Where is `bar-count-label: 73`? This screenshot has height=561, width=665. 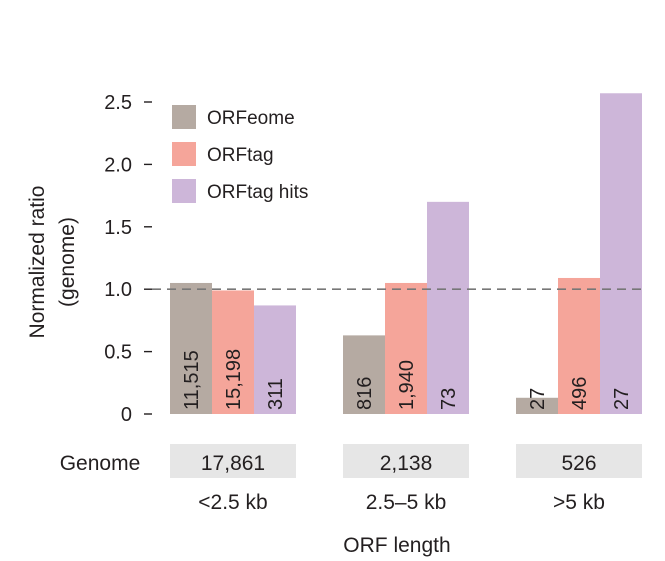
bar-count-label: 73 is located at coordinates (449, 399).